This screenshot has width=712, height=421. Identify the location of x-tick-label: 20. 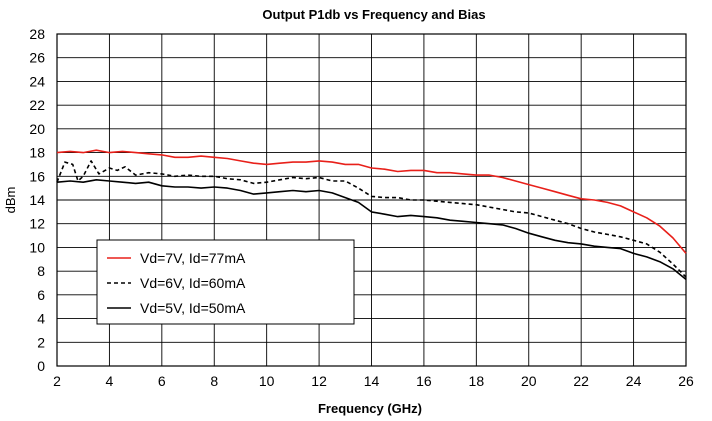
(529, 381).